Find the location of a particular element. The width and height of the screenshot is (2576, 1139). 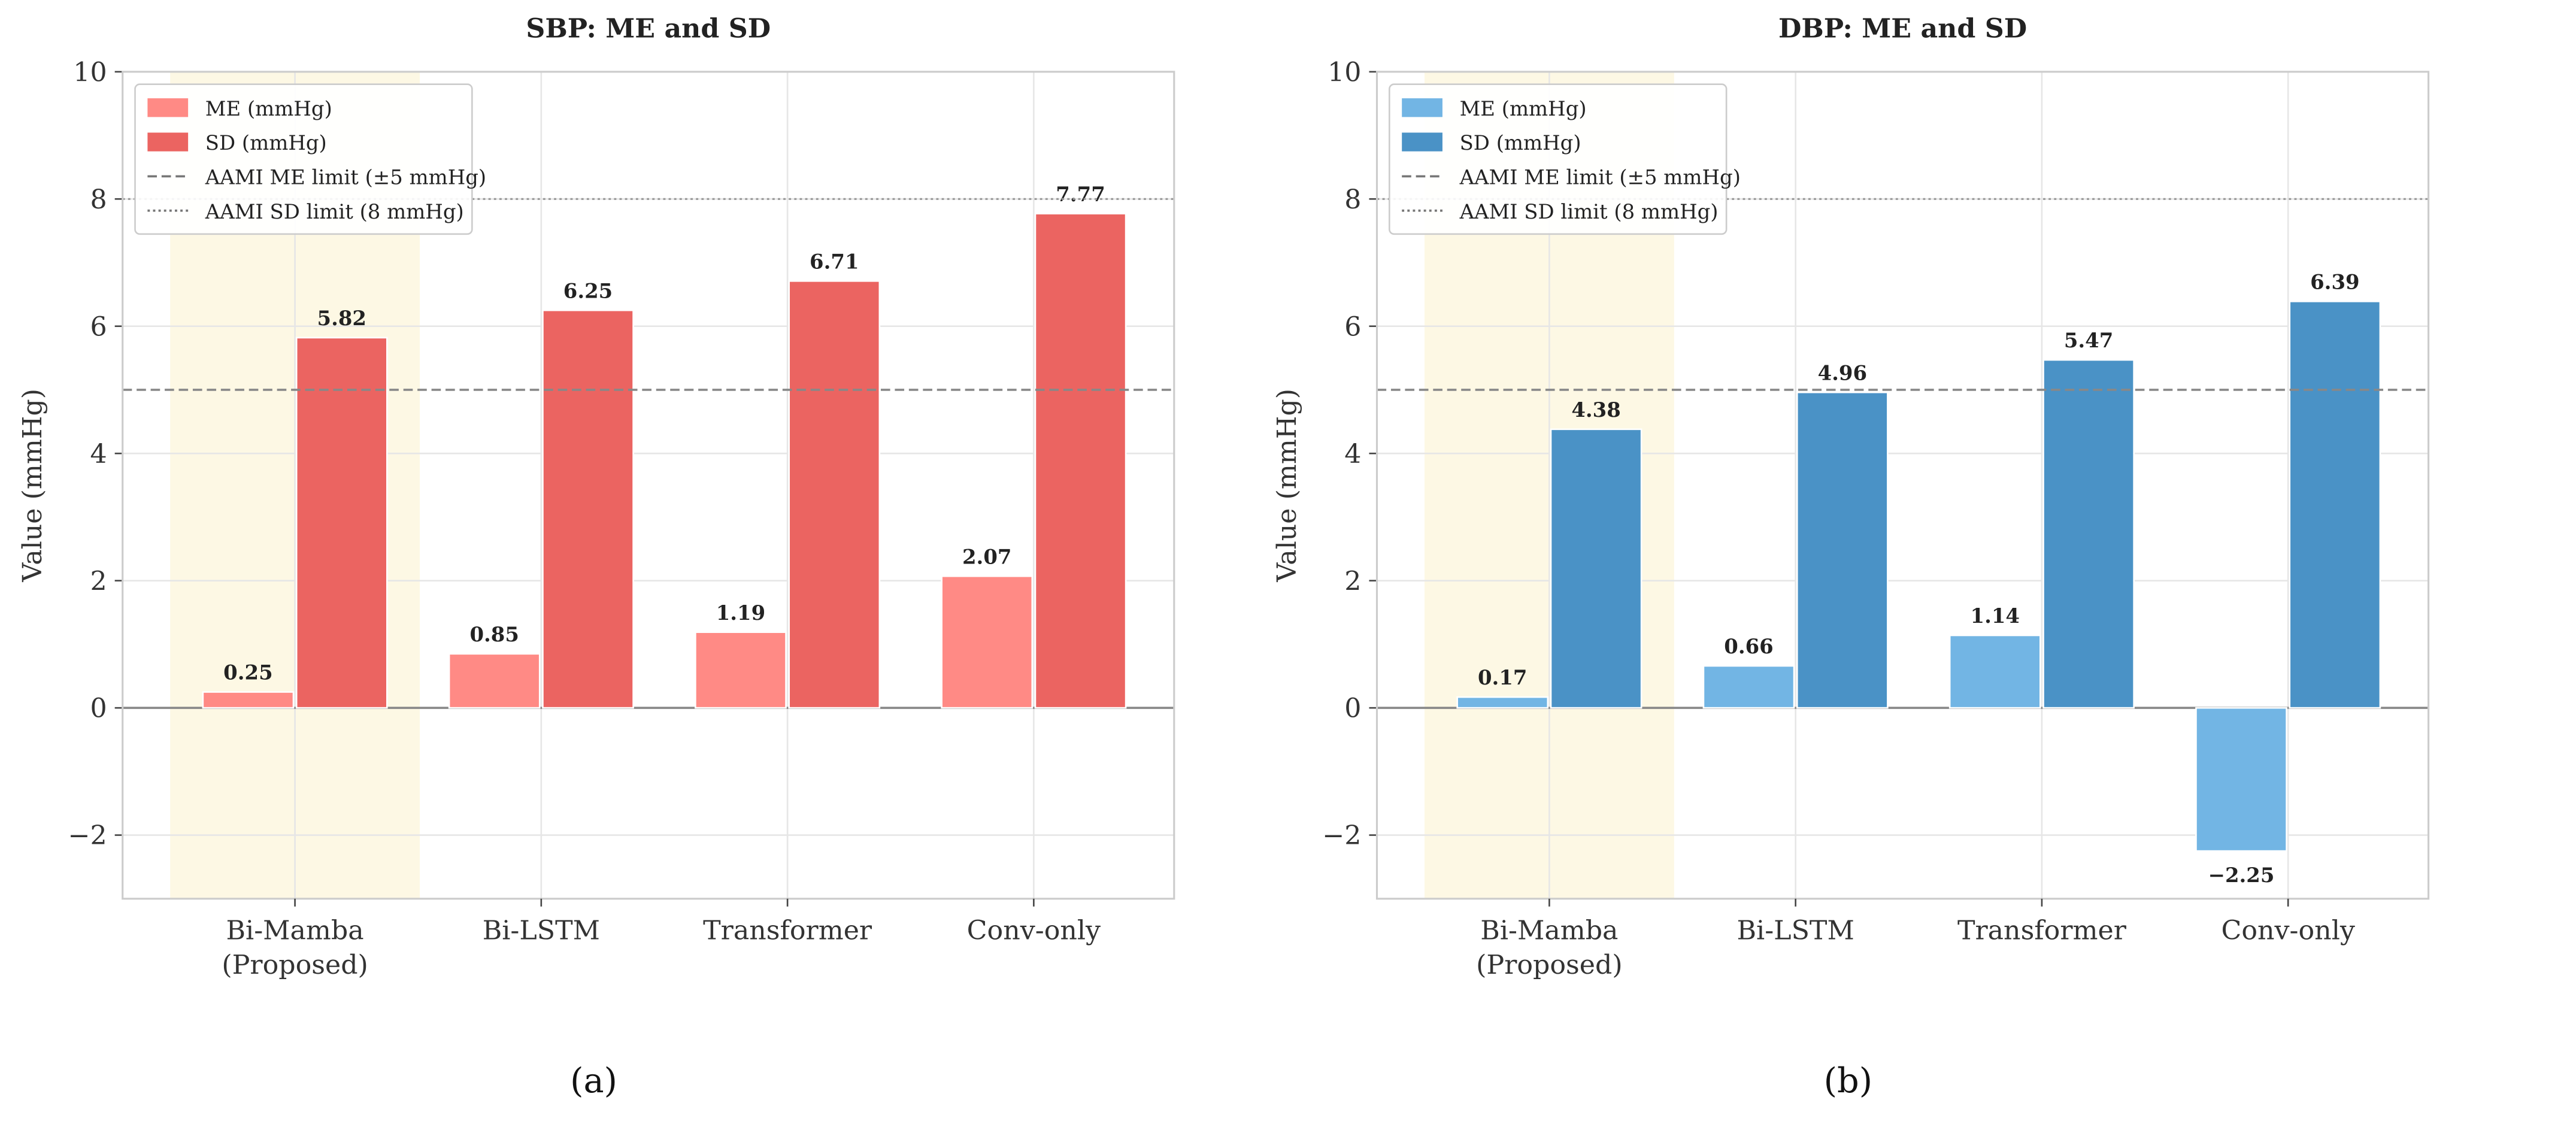

chart-title: SBP: ME and SD is located at coordinates (648, 29).